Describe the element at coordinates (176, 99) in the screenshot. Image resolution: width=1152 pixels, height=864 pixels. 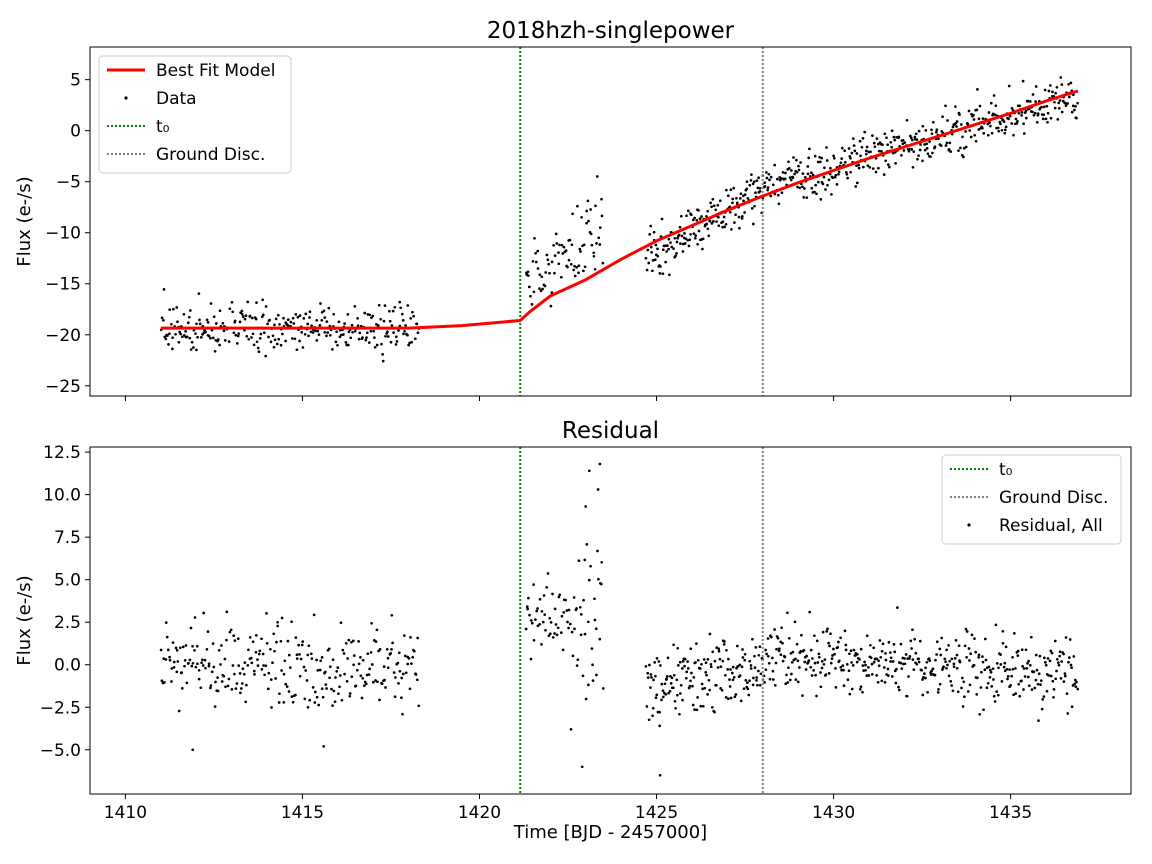
I see `legend-label: Data` at that location.